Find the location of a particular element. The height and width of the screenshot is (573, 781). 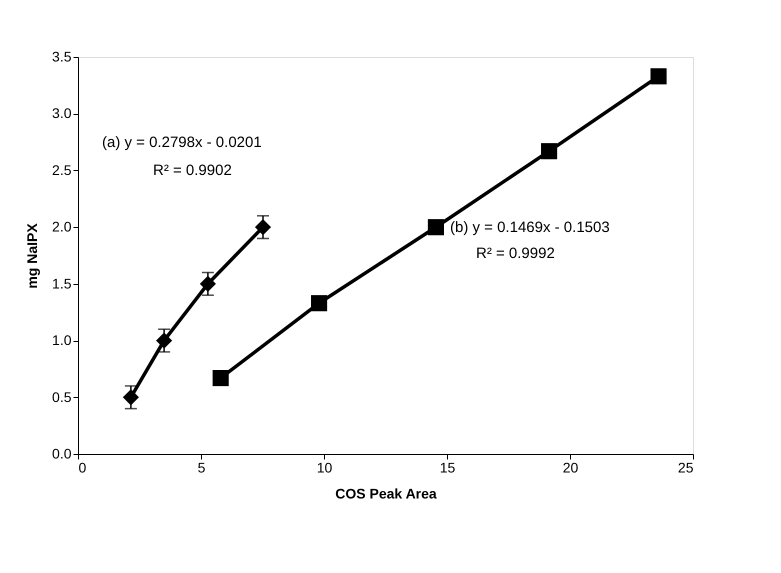

y-tick-label: 2.0 is located at coordinates (62, 226).